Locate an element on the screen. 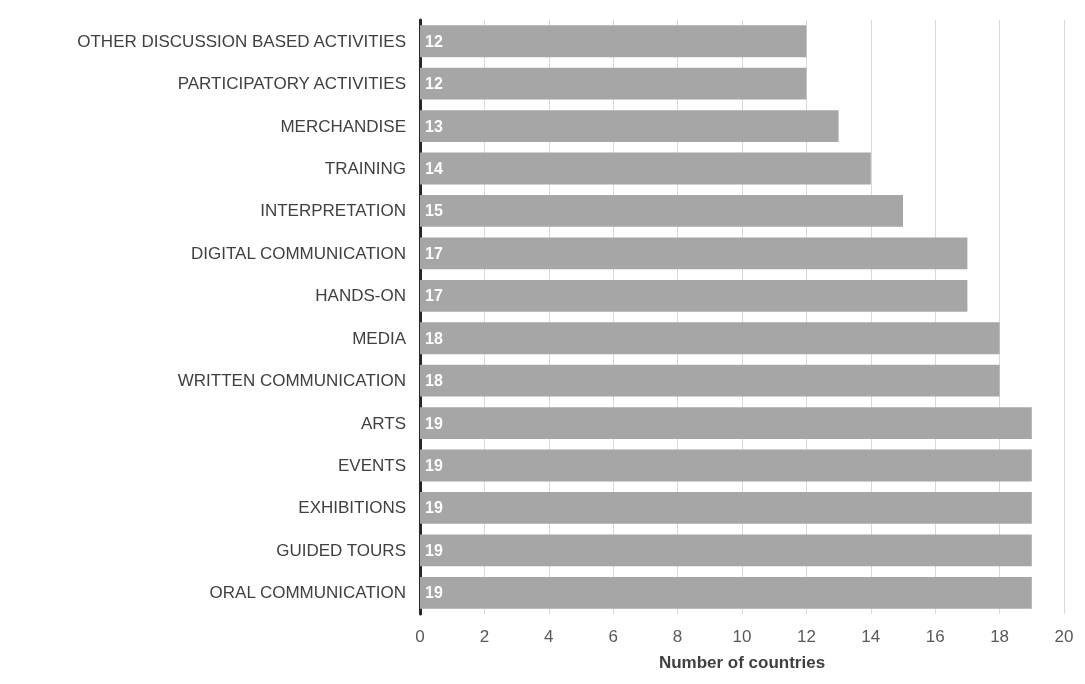  data-label: 15 is located at coordinates (434, 211).